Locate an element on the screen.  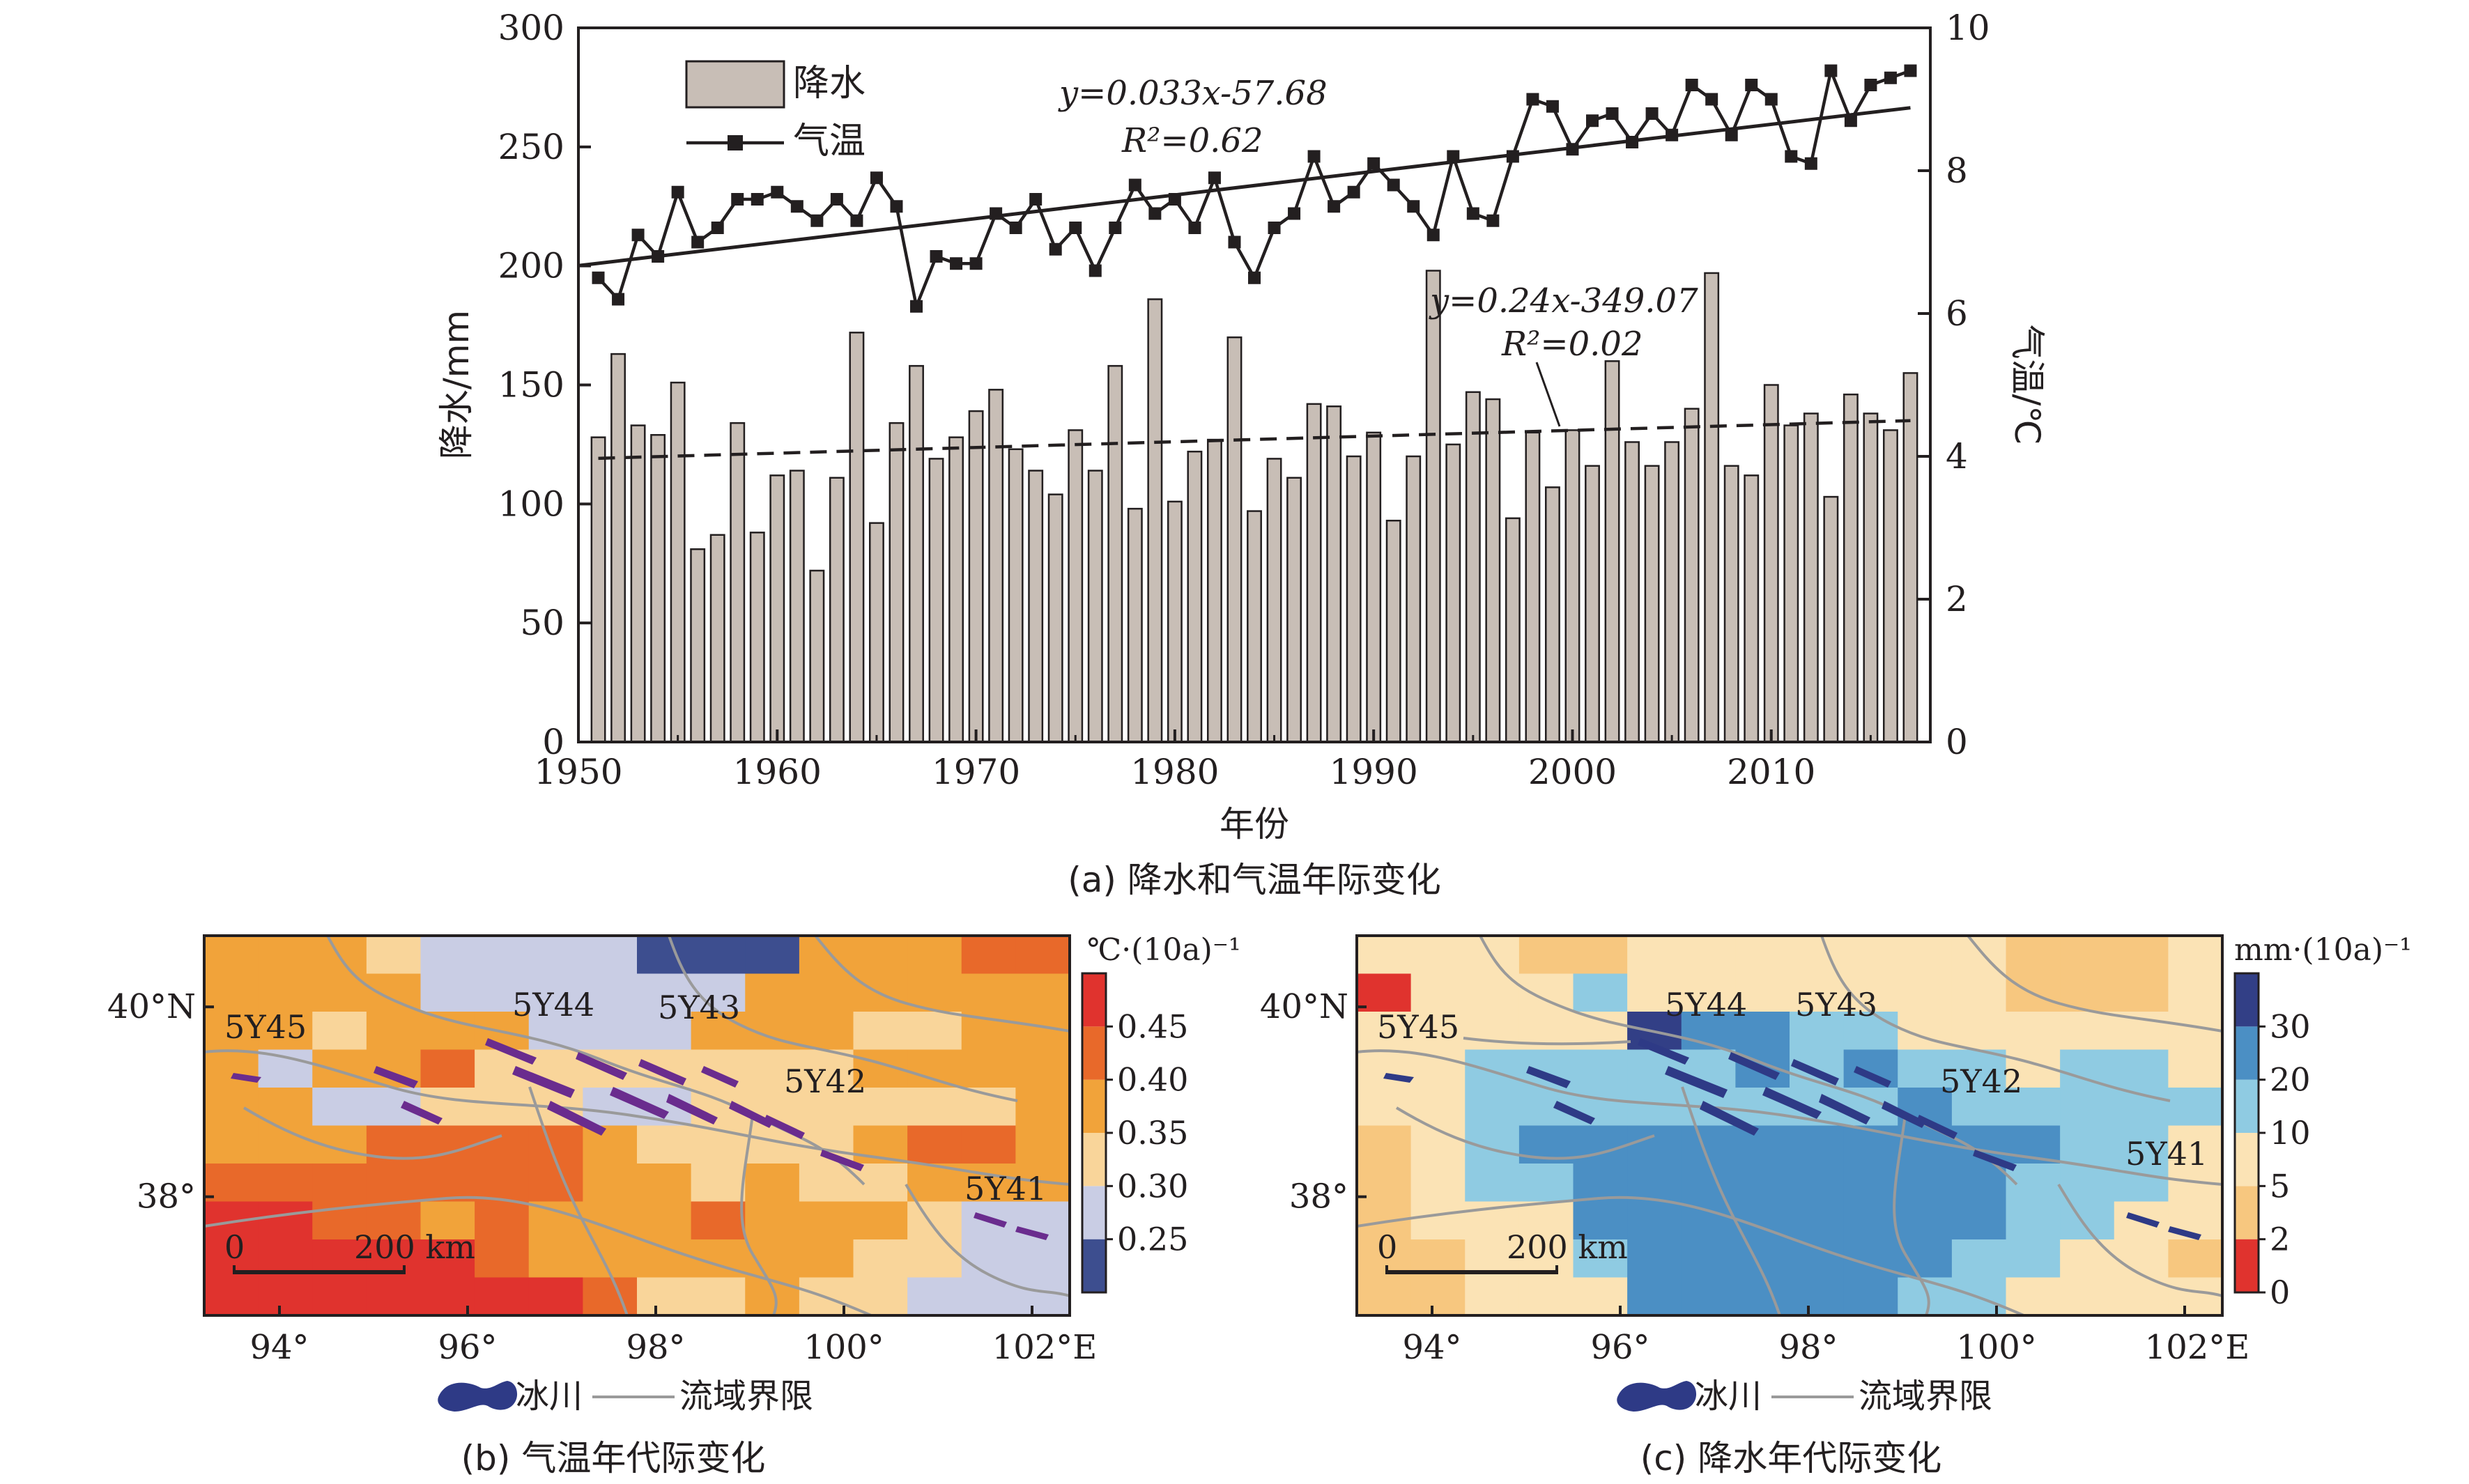
colorbar-tick-label: 0.35 is located at coordinates (1152, 1133).